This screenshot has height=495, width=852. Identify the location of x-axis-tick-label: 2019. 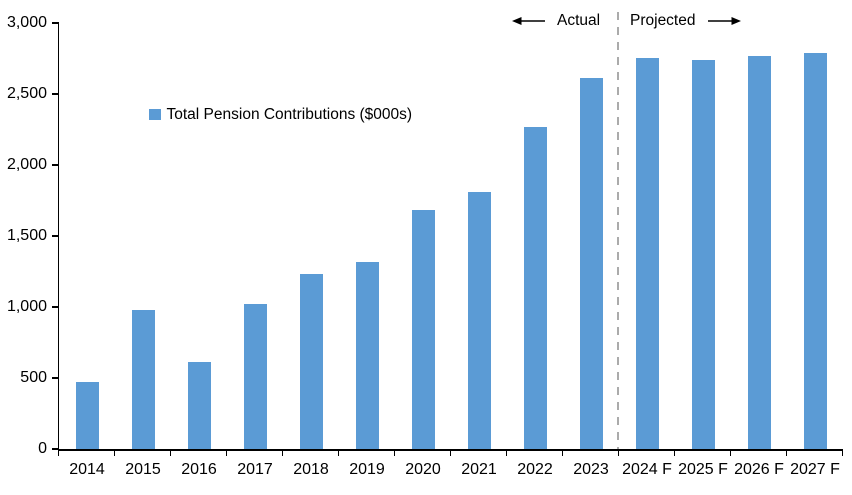
(367, 469).